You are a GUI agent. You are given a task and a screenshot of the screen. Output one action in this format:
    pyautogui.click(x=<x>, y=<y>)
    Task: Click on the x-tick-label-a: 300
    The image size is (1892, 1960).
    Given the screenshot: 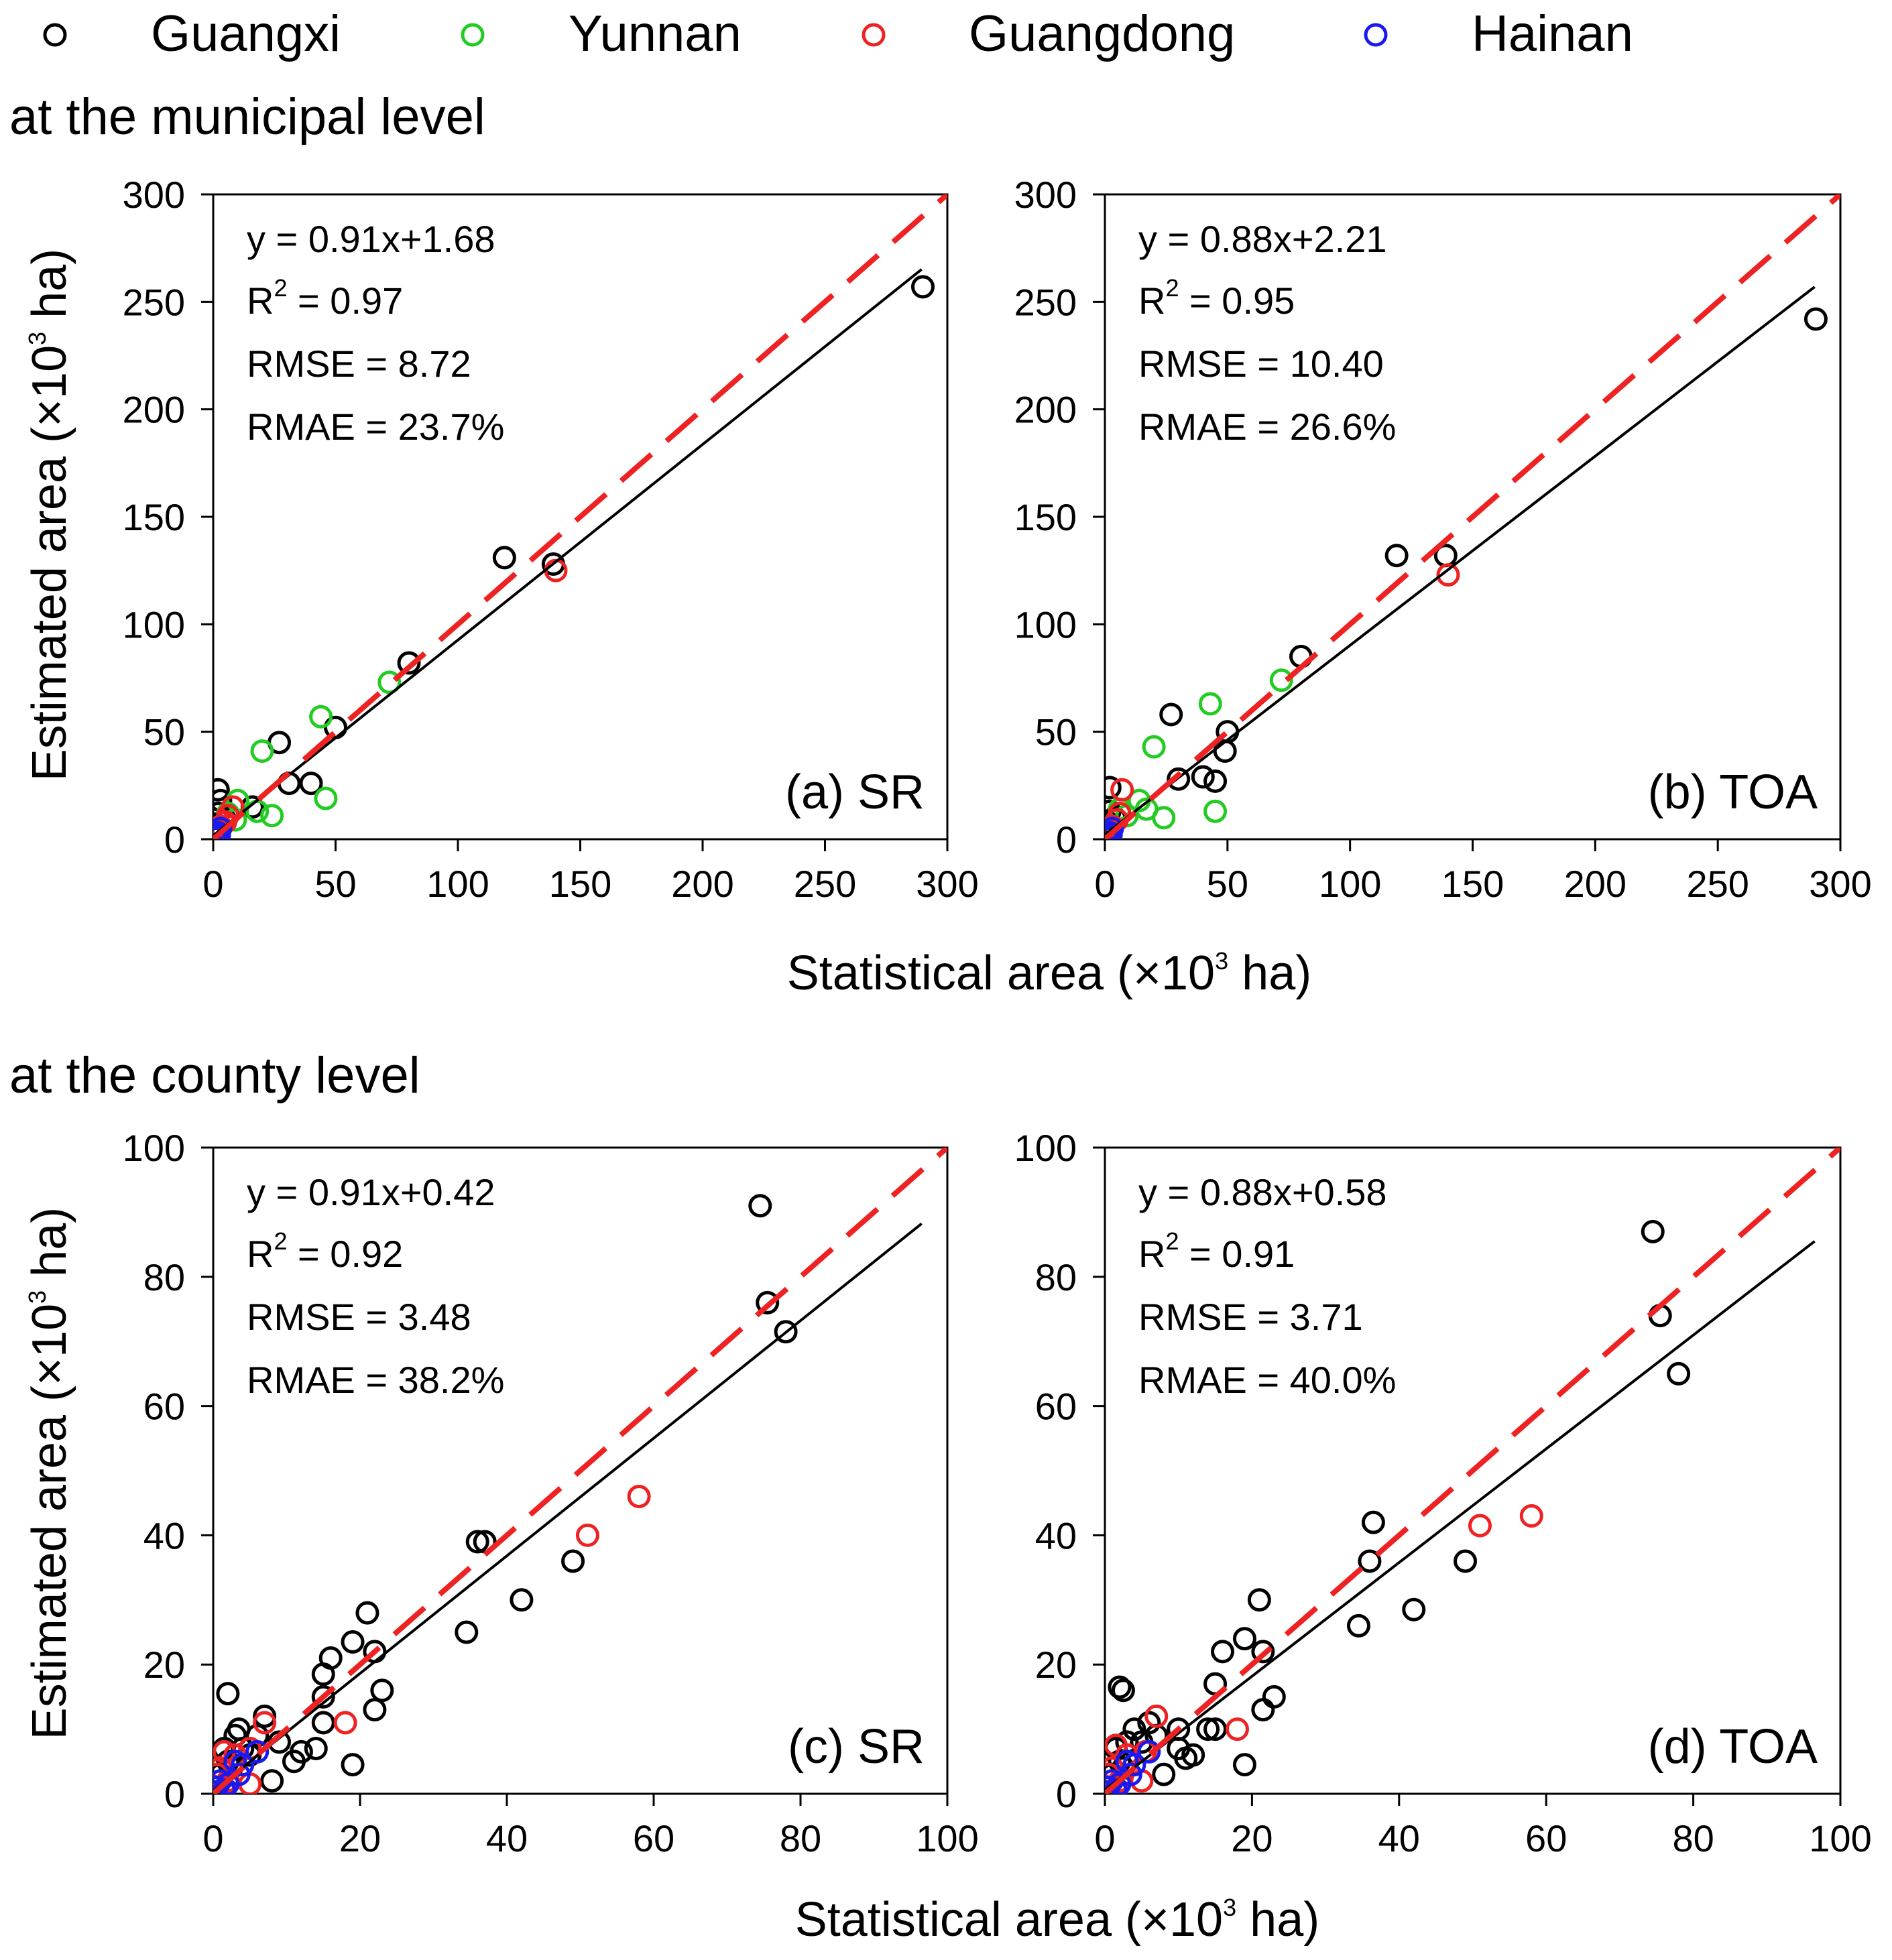 What is the action you would take?
    pyautogui.click(x=947, y=884)
    